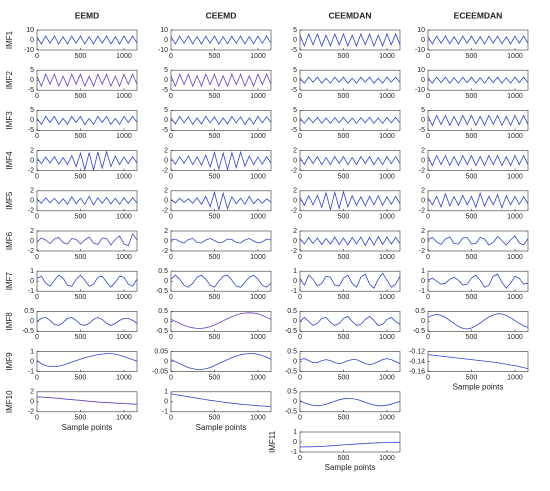  I want to click on y-tick-label: 1, so click(166, 392).